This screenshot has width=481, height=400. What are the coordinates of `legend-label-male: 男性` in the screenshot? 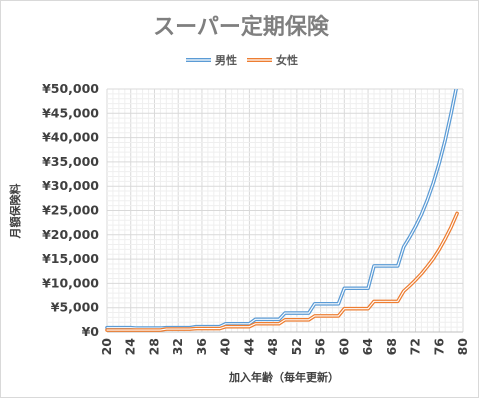 It's located at (226, 60).